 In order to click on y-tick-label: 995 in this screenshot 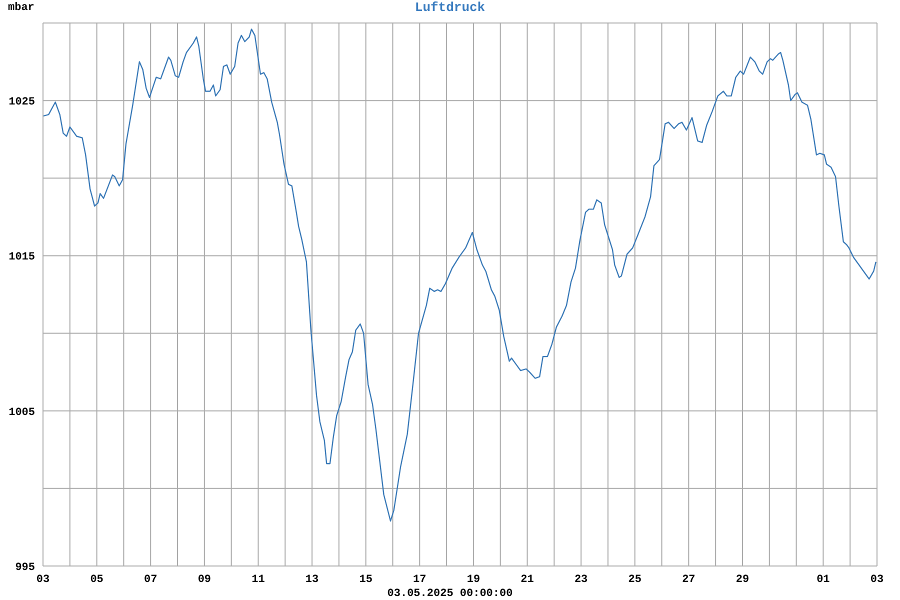, I will do `click(25, 568)`.